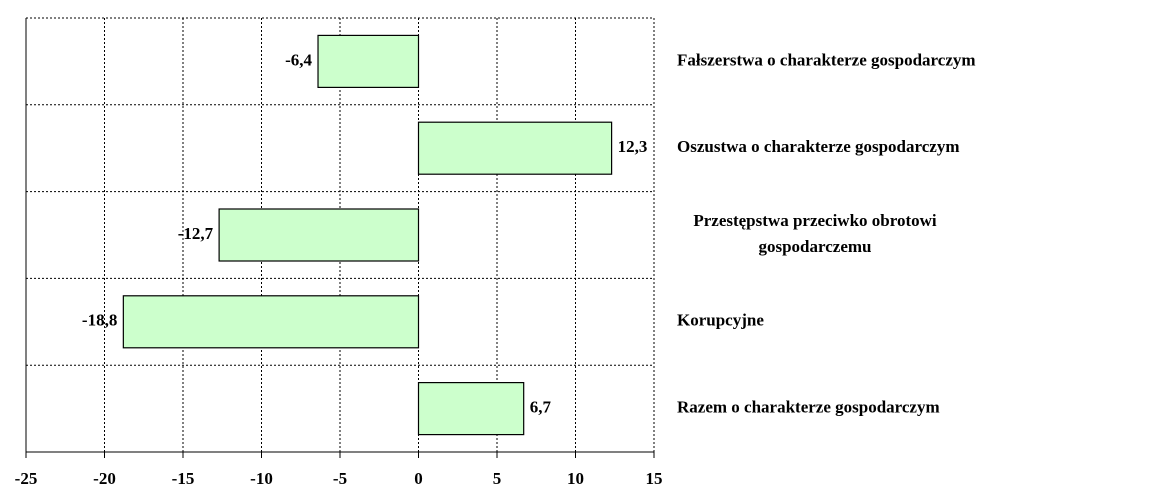 The height and width of the screenshot is (502, 1164). I want to click on category-label: Razem o charakterze gospodarczym, so click(808, 407).